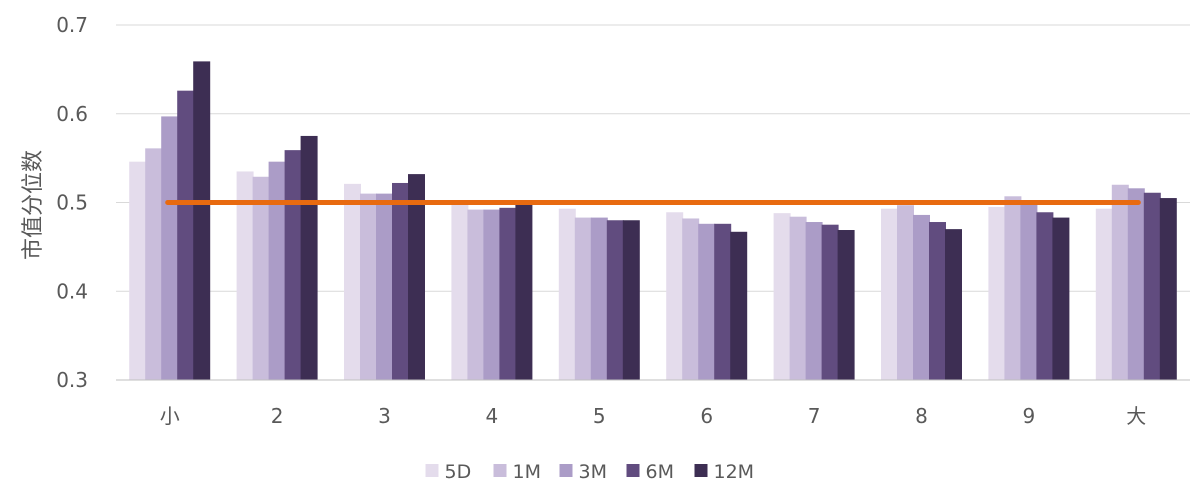  What do you see at coordinates (1029, 416) in the screenshot?
I see `x-tick-label: 9` at bounding box center [1029, 416].